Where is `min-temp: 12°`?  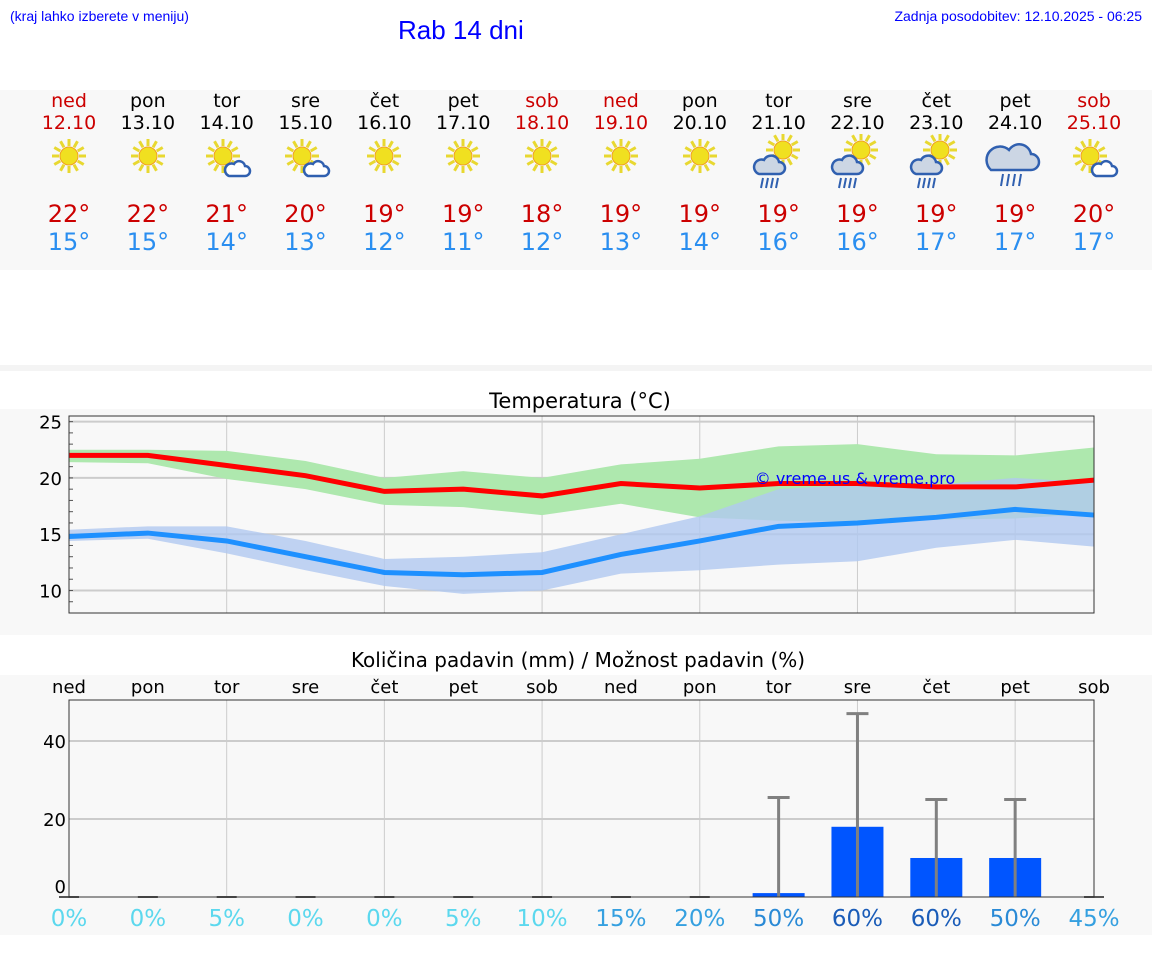
min-temp: 12° is located at coordinates (384, 242).